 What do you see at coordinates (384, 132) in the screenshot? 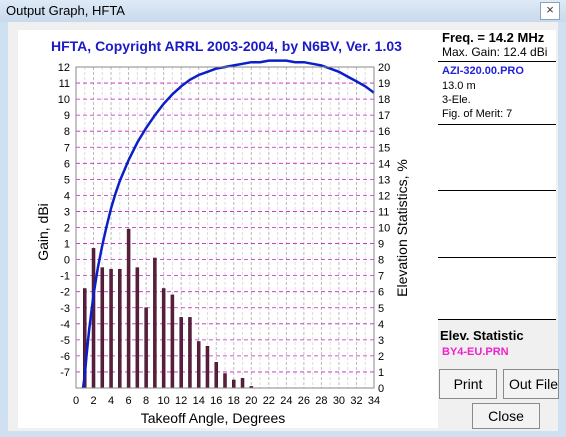
I see `y2-tick-label: 16` at bounding box center [384, 132].